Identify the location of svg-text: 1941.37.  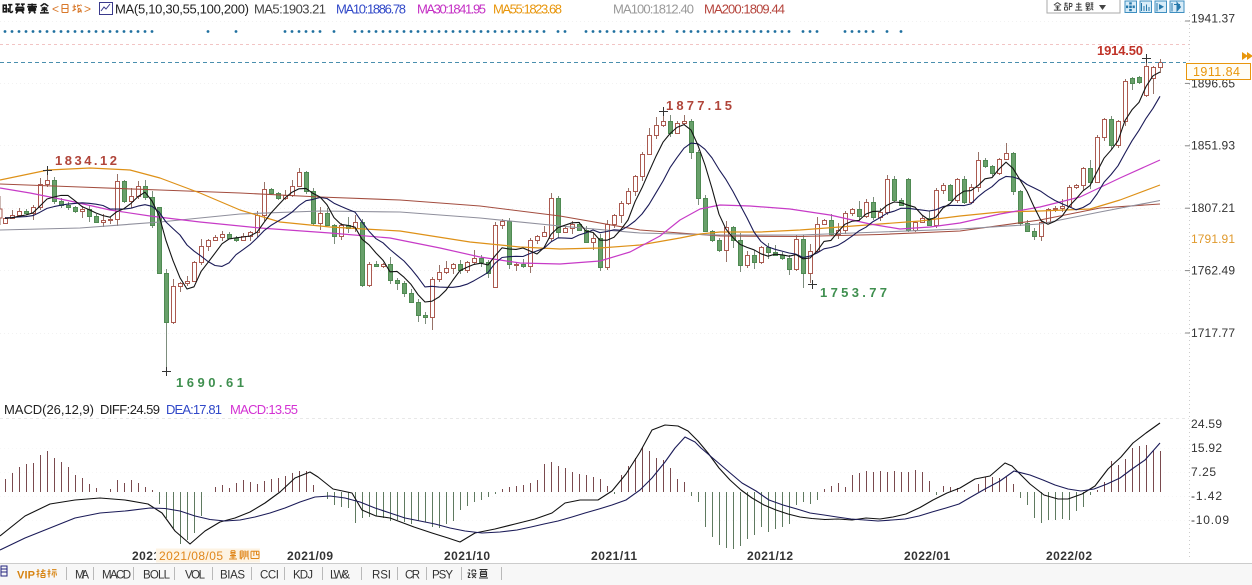
(1213, 19).